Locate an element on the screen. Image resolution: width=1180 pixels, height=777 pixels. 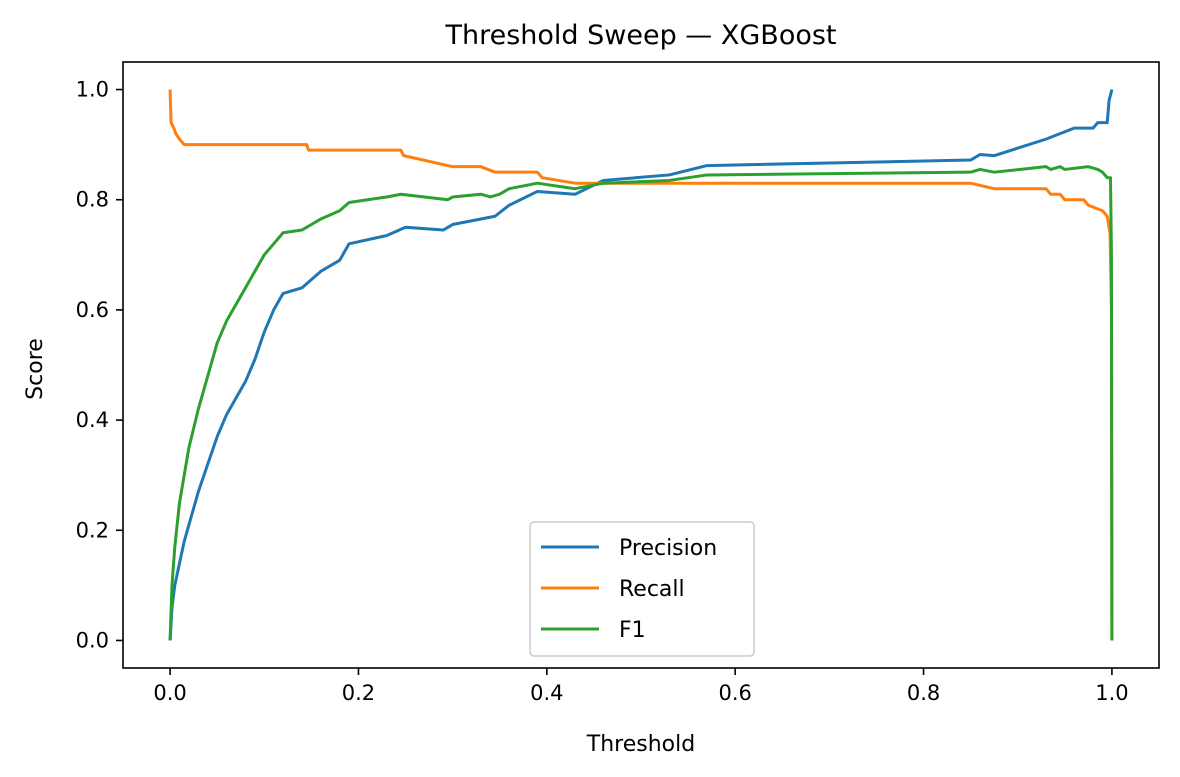
x-tick-label: 0.8 is located at coordinates (923, 693).